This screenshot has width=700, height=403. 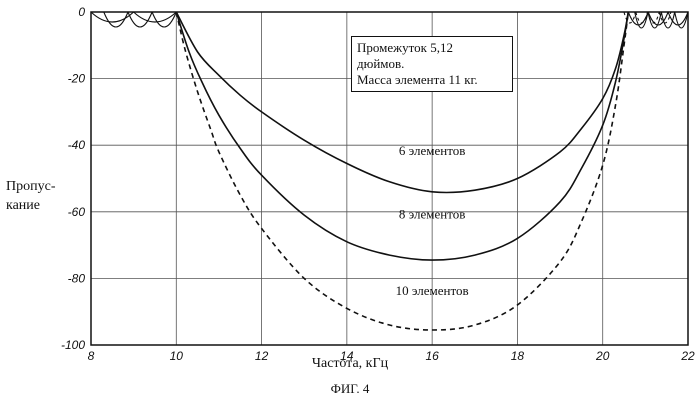 What do you see at coordinates (432, 48) in the screenshot?
I see `annotation-line: Промежуток 5,12` at bounding box center [432, 48].